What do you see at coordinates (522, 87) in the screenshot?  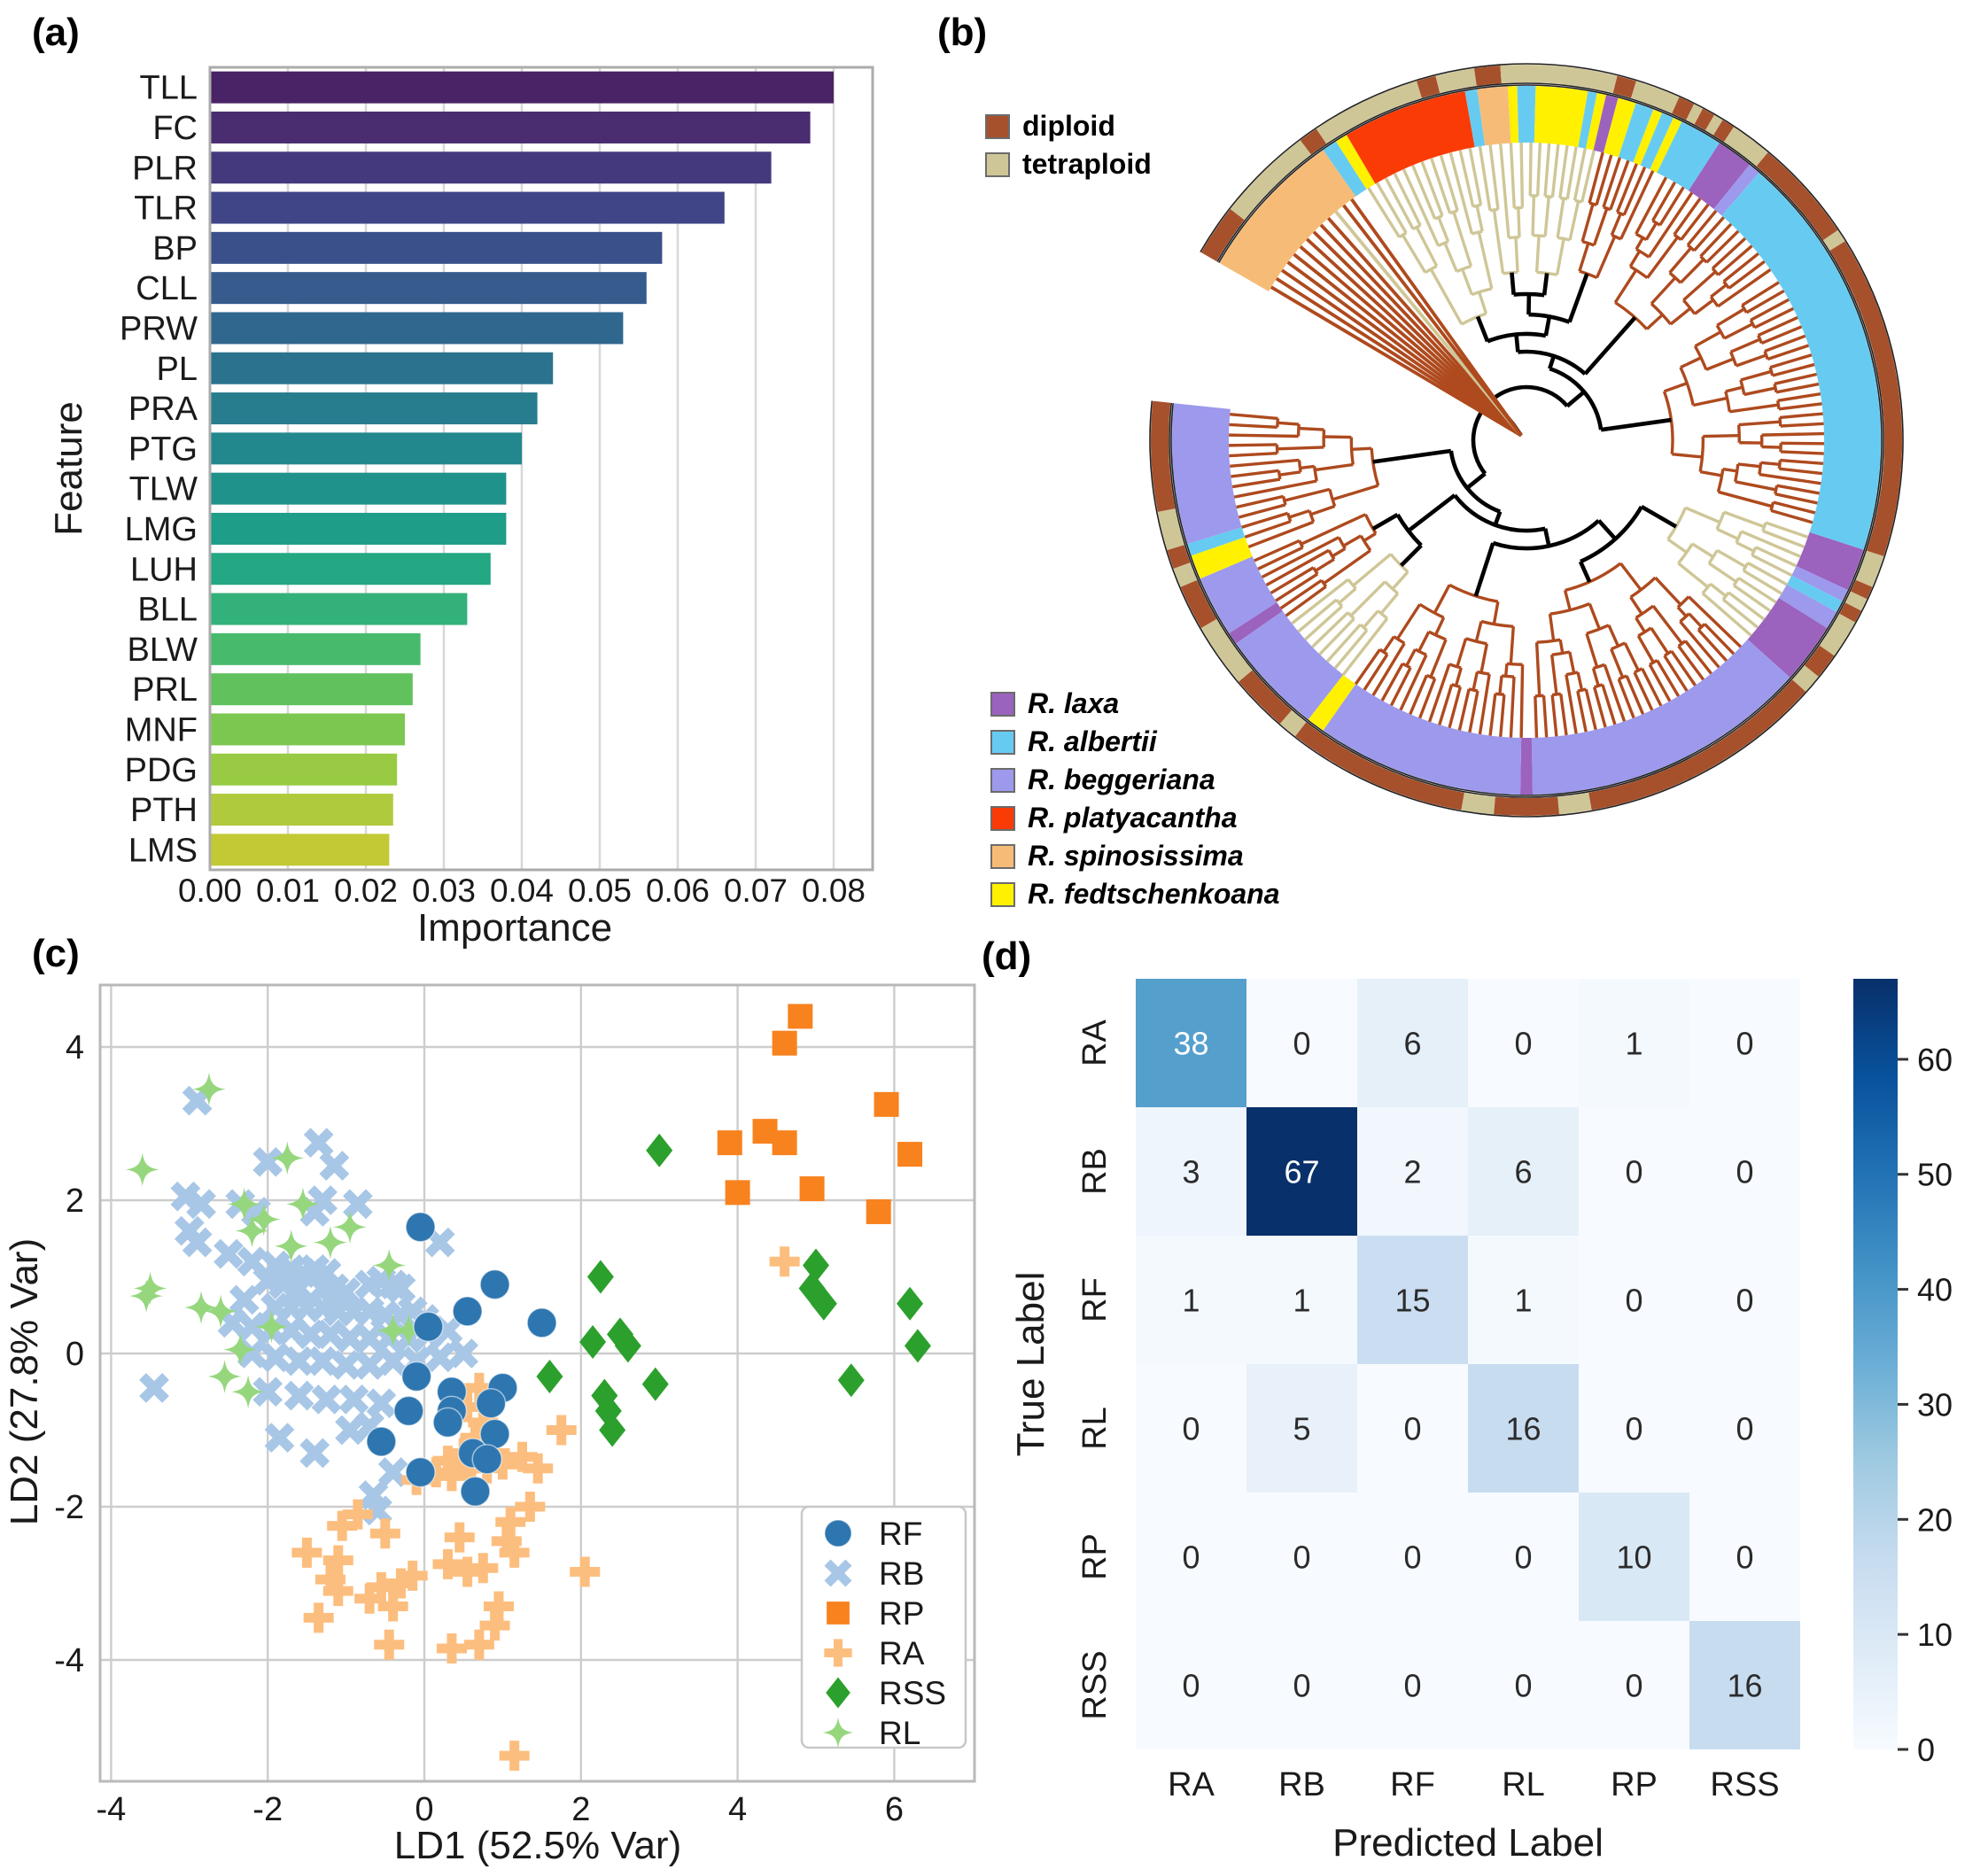 I see `bar-TLL` at bounding box center [522, 87].